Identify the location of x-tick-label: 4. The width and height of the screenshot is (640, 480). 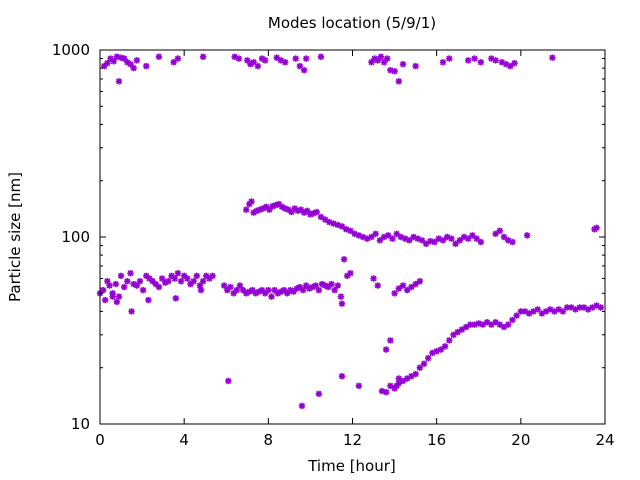
(184, 440).